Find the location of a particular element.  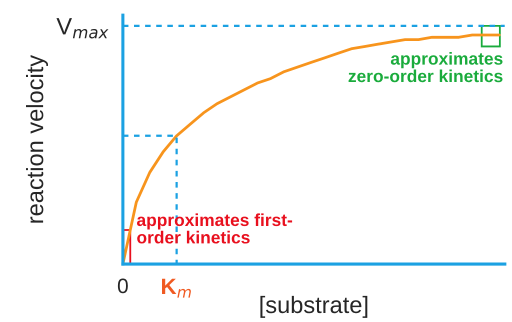

x-tick-label: 0 is located at coordinates (123, 286).